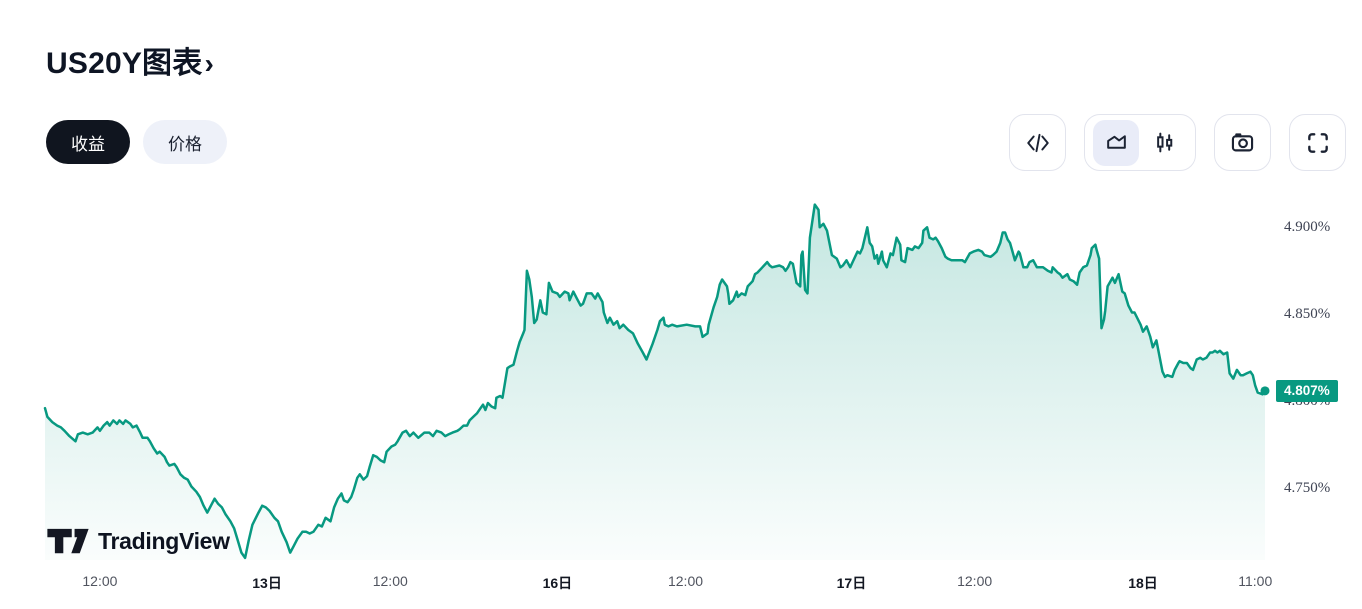  I want to click on snapshot-button, so click(1242, 142).